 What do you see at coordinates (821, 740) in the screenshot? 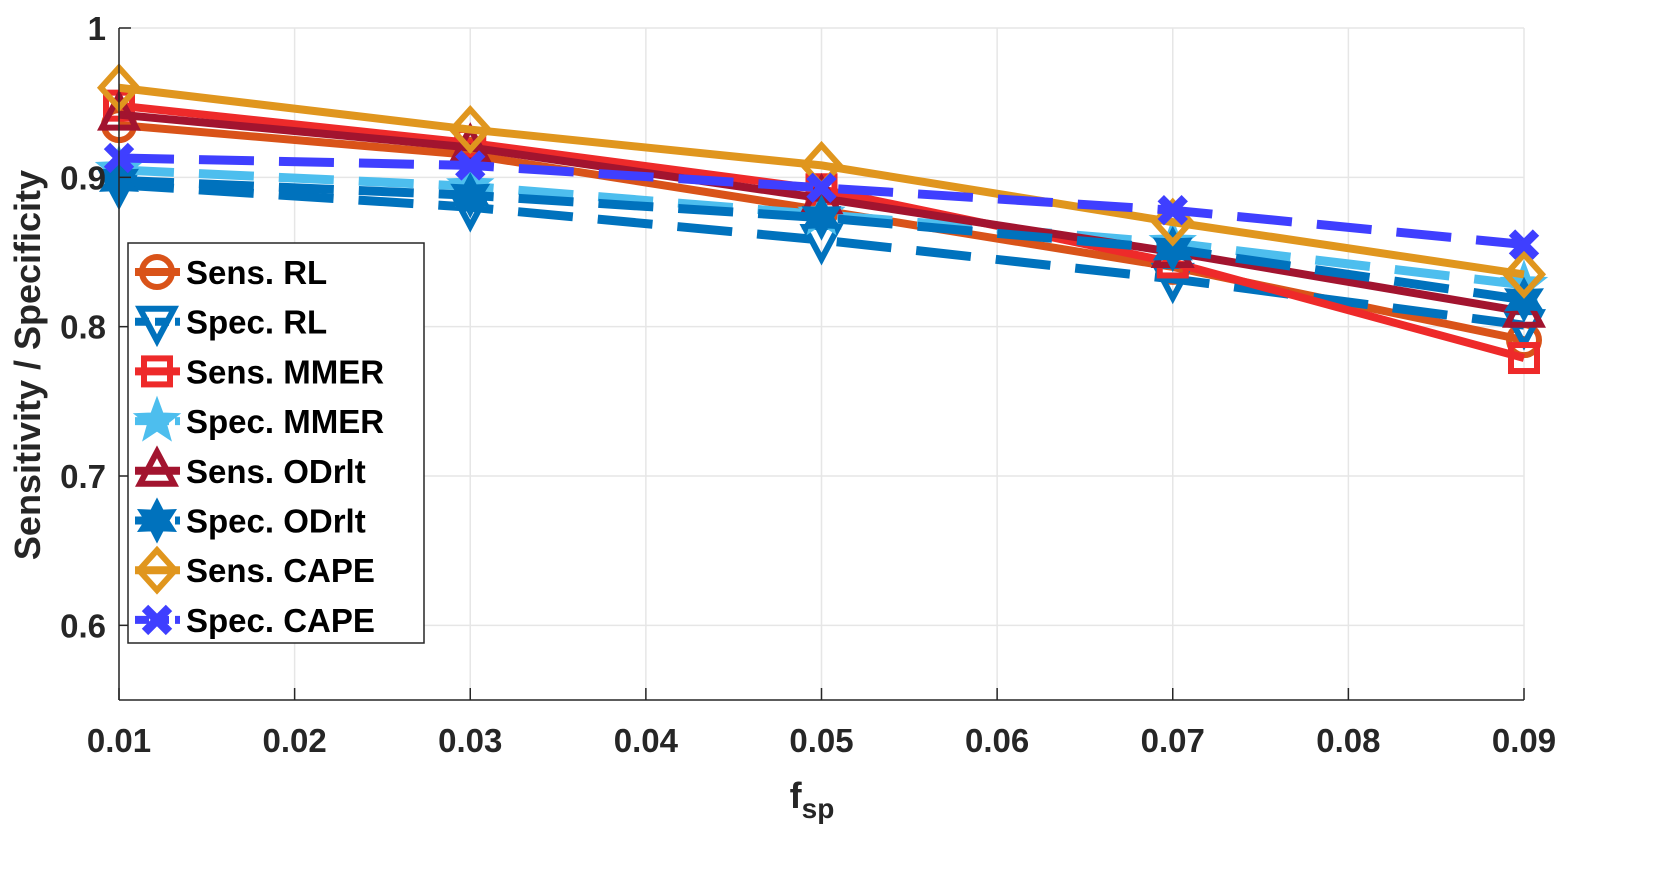
I see `x-tick-label: 0.05` at bounding box center [821, 740].